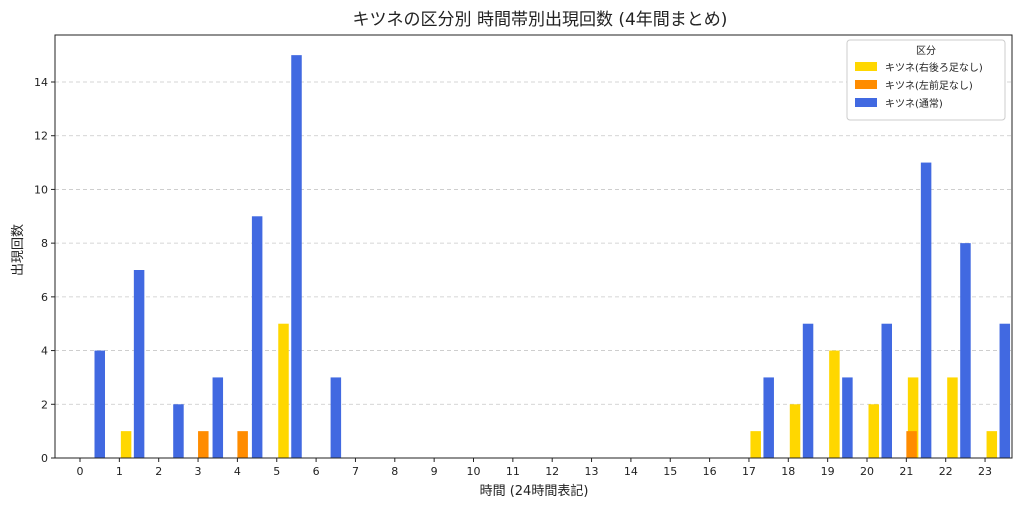 The height and width of the screenshot is (516, 1024). Describe the element at coordinates (540, 20) in the screenshot. I see `chart-title: キツネの区分別 時間帯別出現回数 (4年間まとめ)` at that location.